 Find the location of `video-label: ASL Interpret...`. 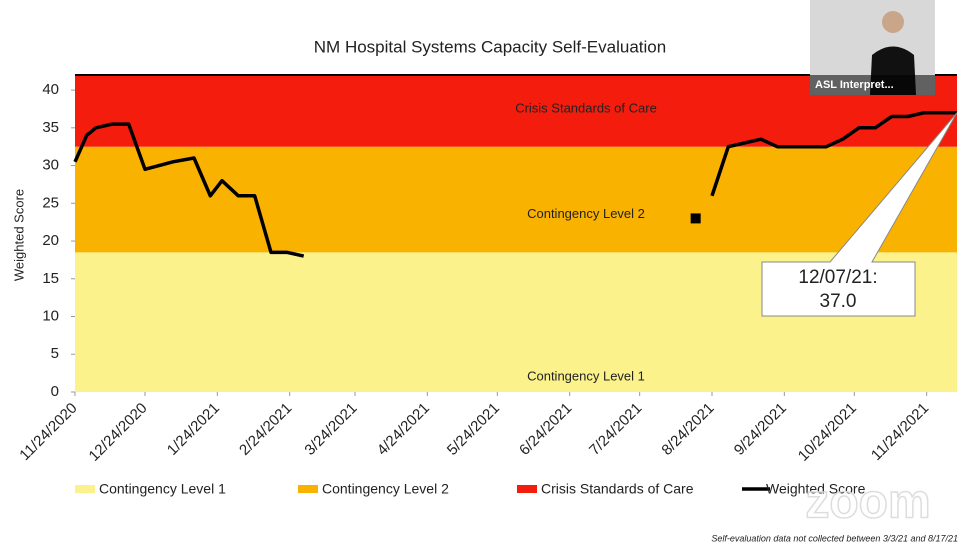

video-label: ASL Interpret... is located at coordinates (854, 85).